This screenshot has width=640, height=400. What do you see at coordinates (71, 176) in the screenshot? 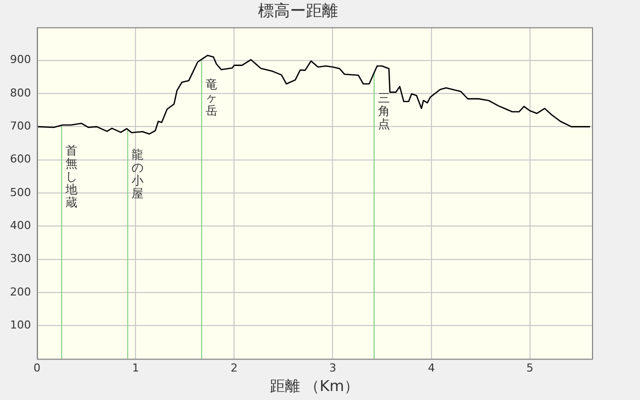
I see `ref-line-label: 首無し地蔵` at bounding box center [71, 176].